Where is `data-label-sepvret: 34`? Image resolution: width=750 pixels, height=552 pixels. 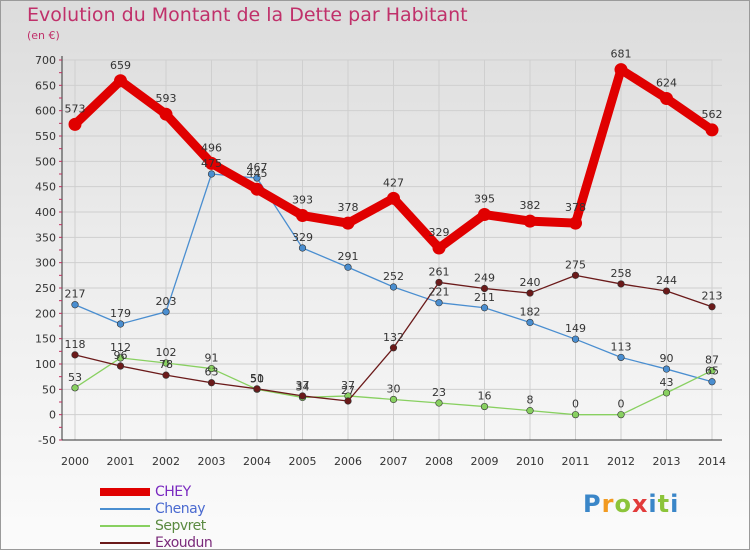
data-label-sepvret: 34 is located at coordinates (303, 386).